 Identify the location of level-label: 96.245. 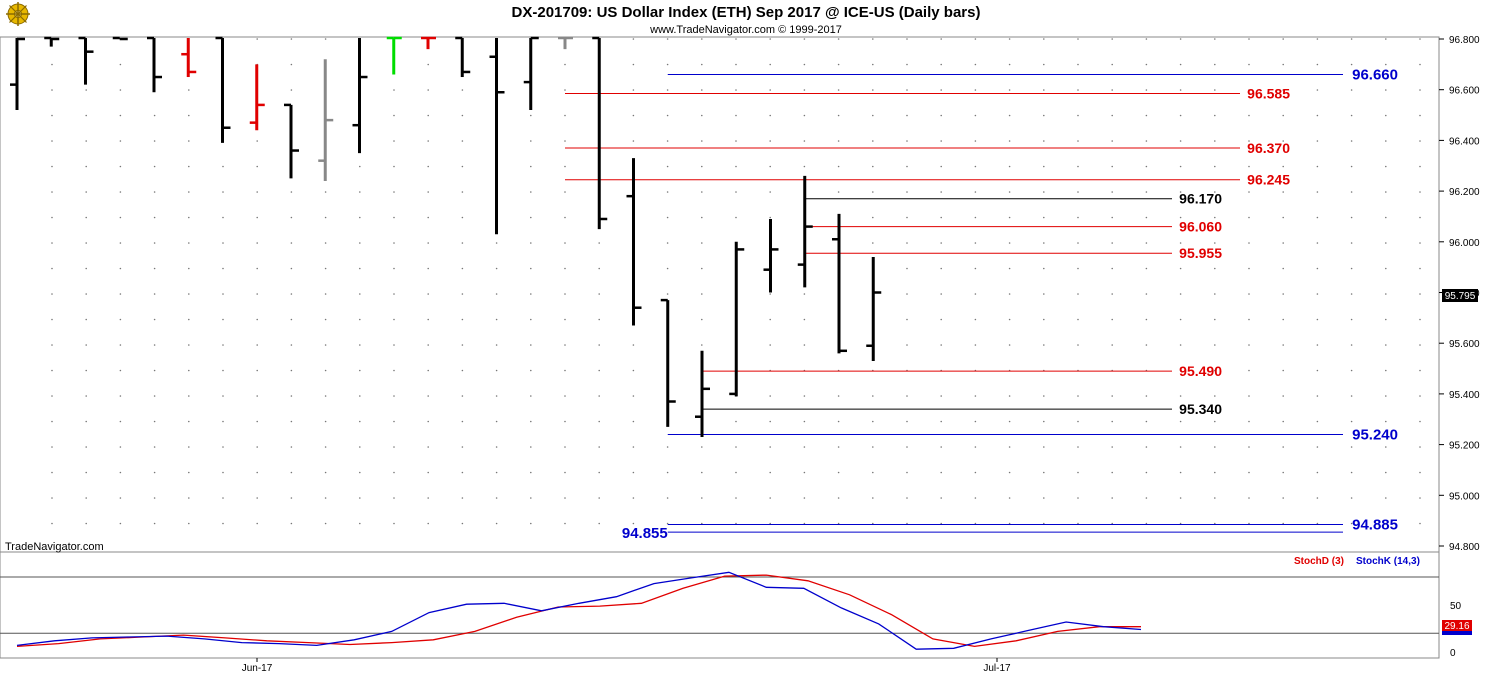
(1268, 180).